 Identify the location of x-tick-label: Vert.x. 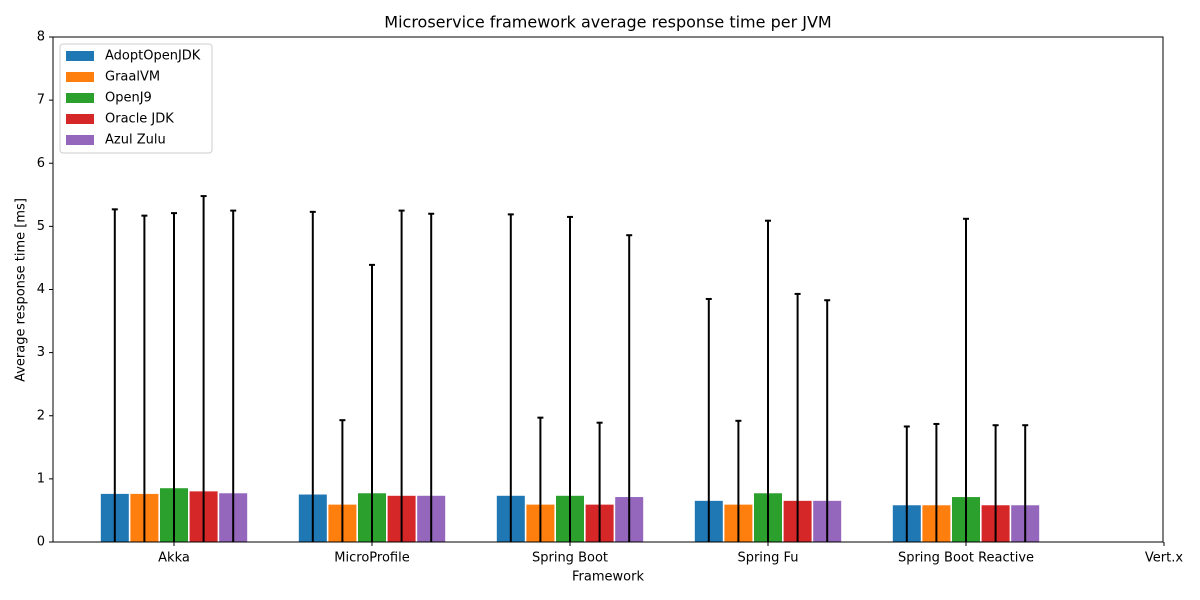
(1164, 558).